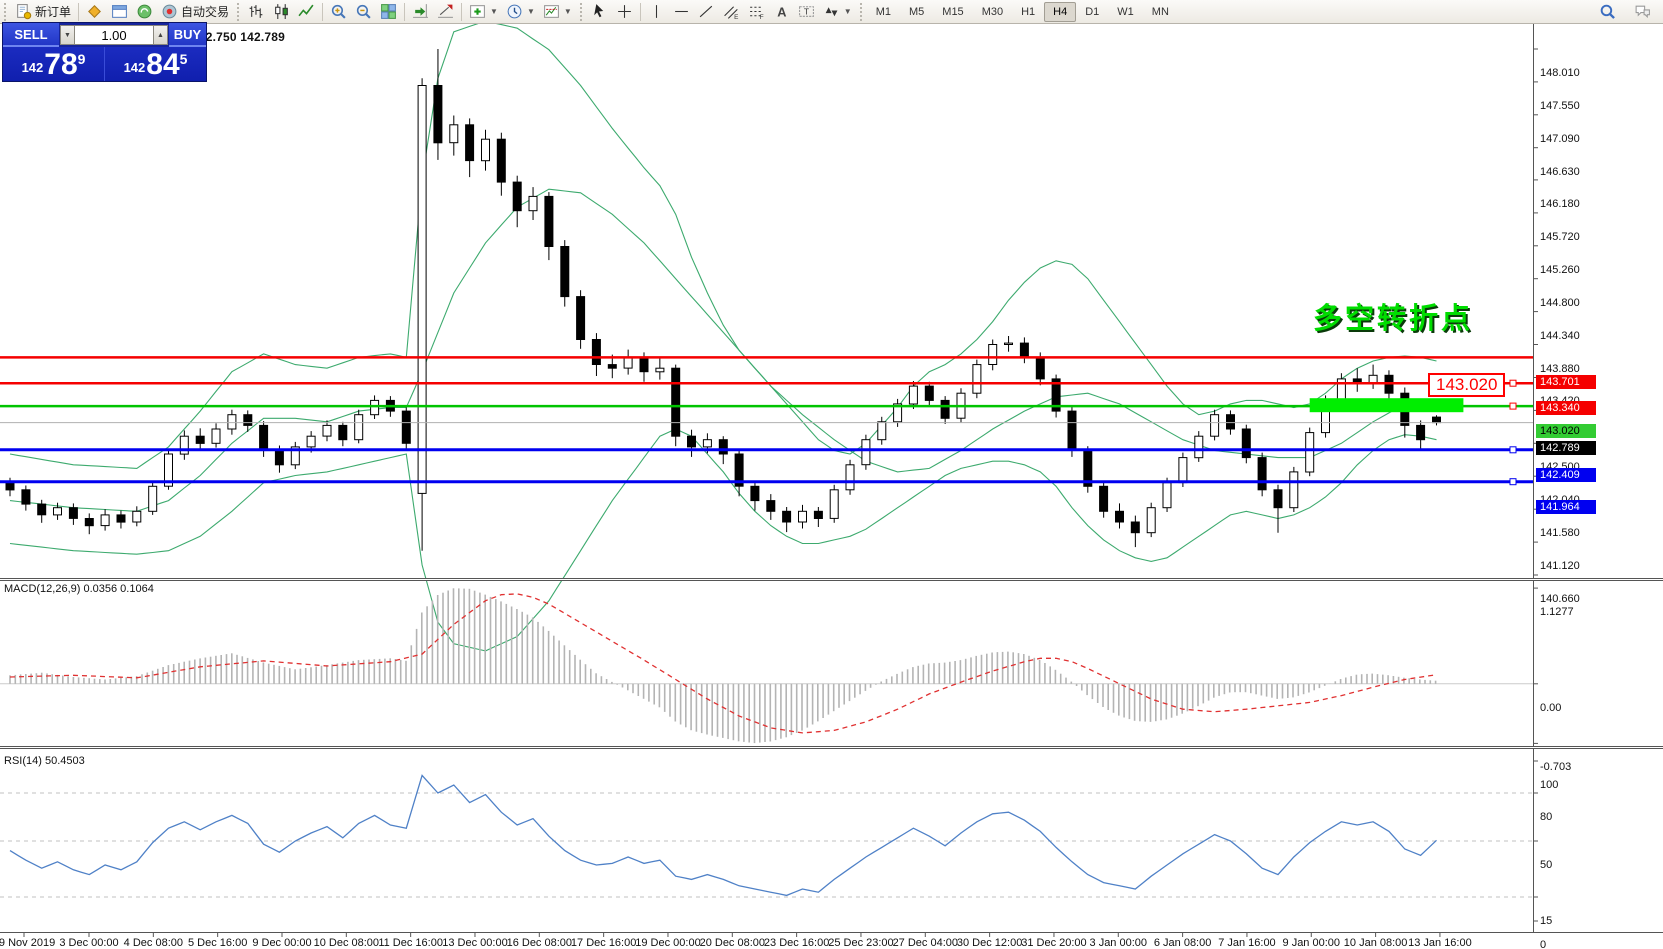 Image resolution: width=1663 pixels, height=949 pixels. What do you see at coordinates (155, 64) in the screenshot?
I see `buy-price-display: 142 84 5` at bounding box center [155, 64].